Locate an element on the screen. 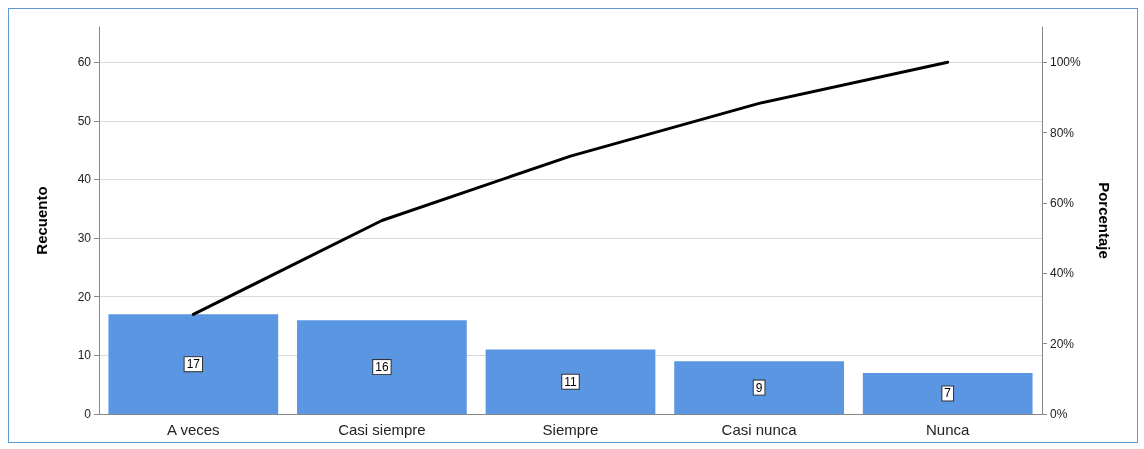 The width and height of the screenshot is (1144, 449). data-label: 16 is located at coordinates (382, 367).